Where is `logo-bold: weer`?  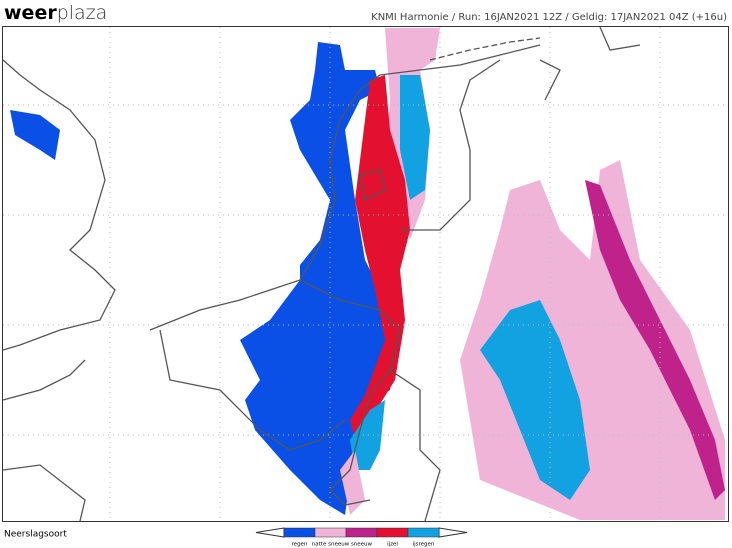 logo-bold: weer is located at coordinates (30, 13).